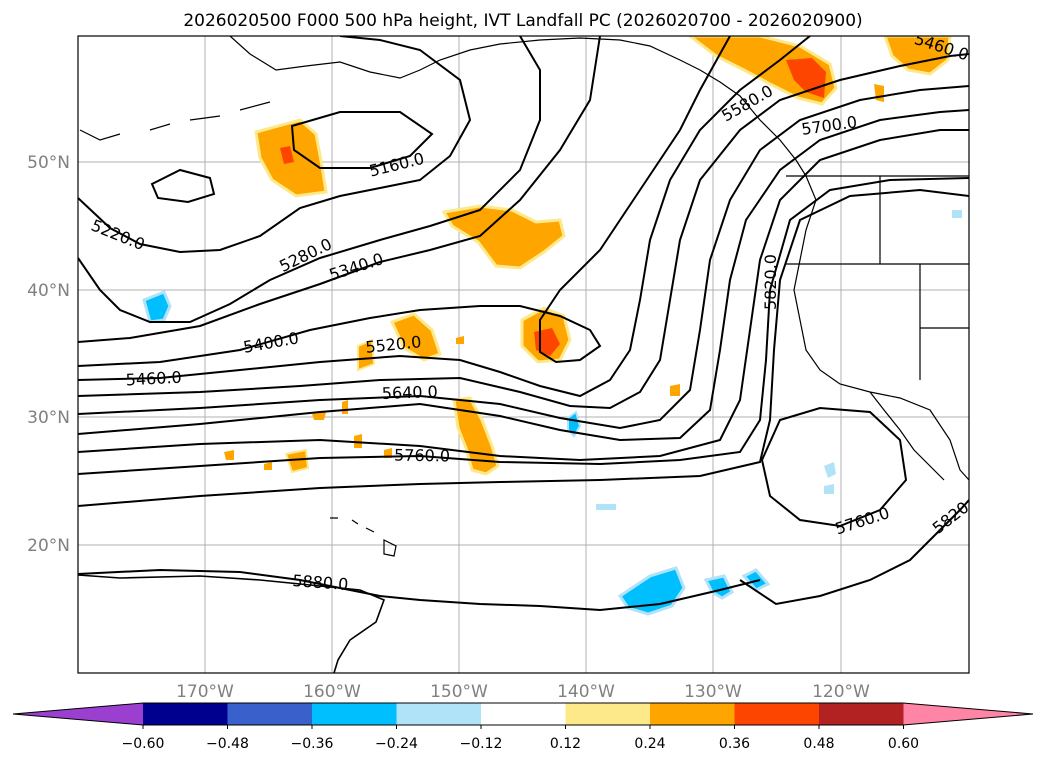 Image resolution: width=1047 pixels, height=765 pixels. I want to click on contour-5760-closed, so click(834, 467).